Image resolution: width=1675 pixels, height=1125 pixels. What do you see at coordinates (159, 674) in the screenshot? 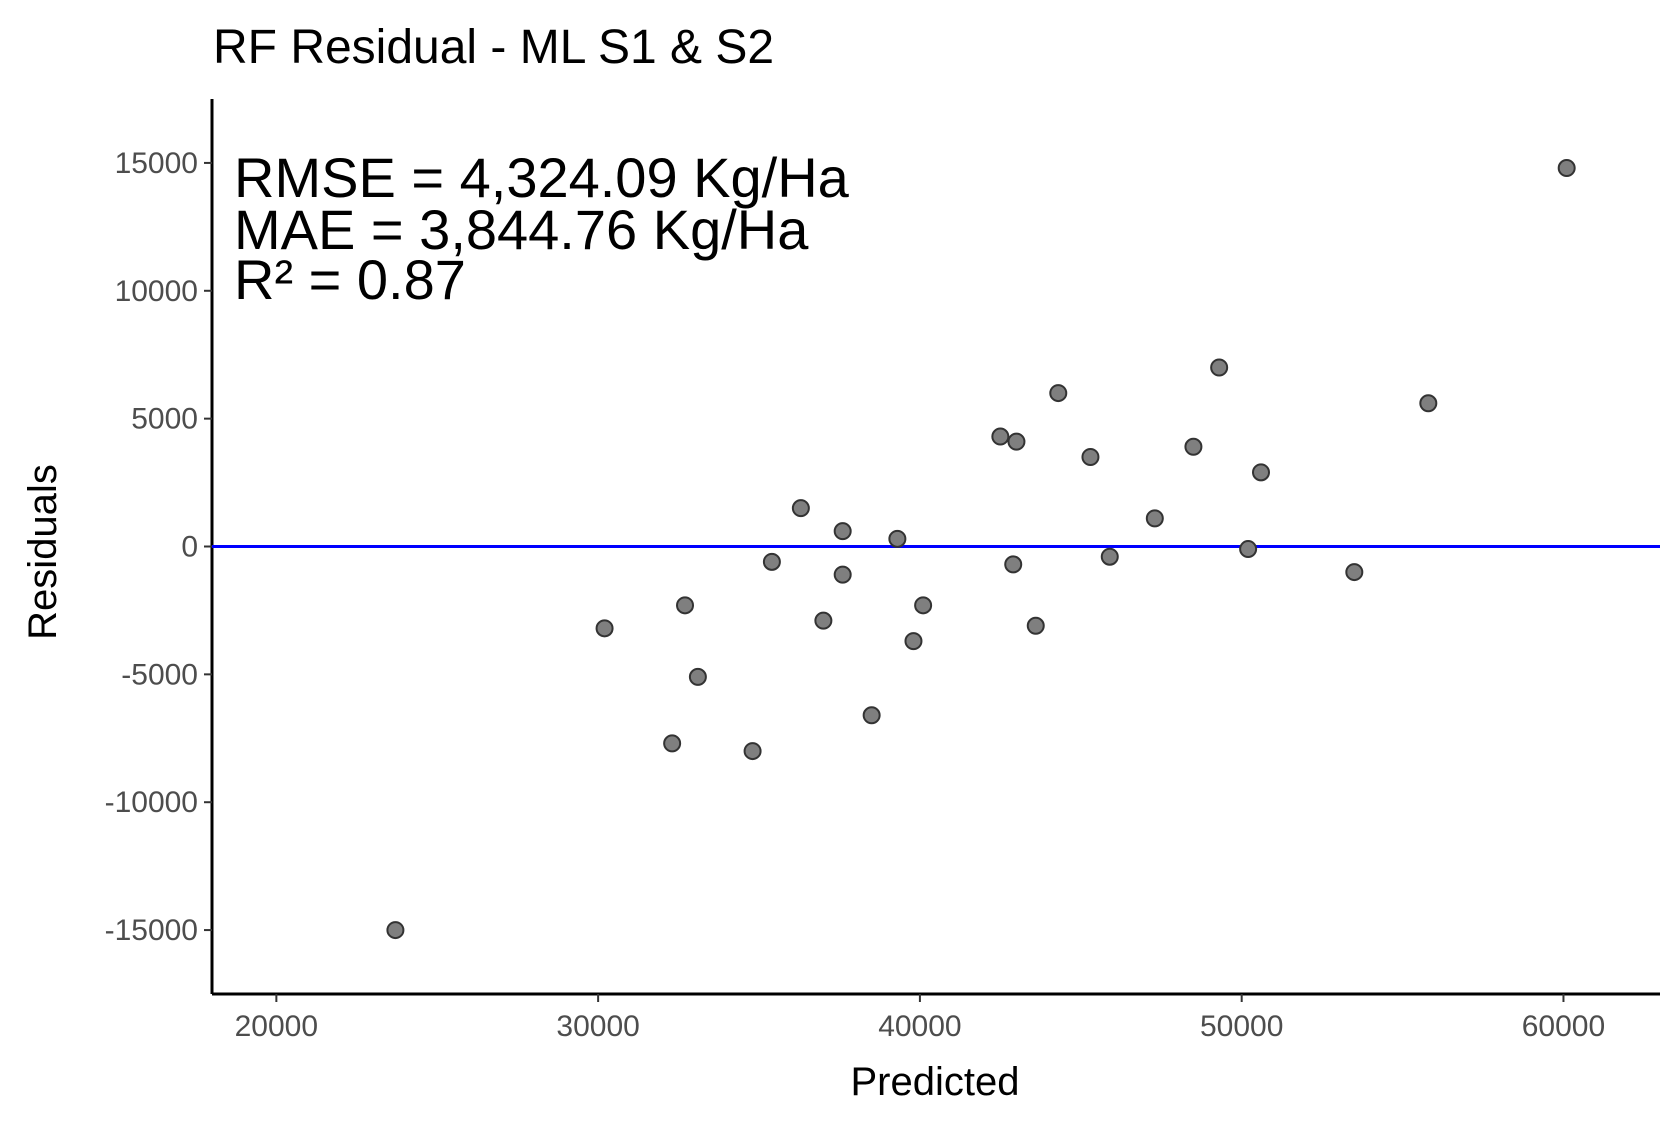
I see `y-tick-label: -5000` at bounding box center [159, 674].